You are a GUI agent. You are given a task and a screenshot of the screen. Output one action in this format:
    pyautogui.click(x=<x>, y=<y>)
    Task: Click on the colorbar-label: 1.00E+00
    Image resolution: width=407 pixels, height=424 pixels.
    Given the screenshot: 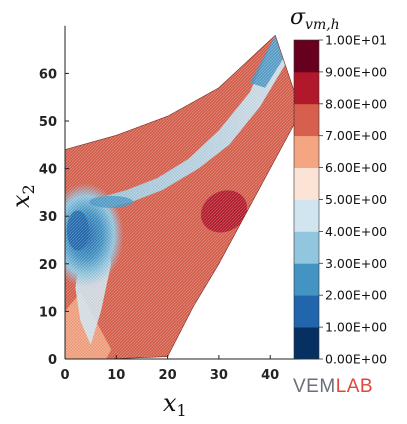 What is the action you would take?
    pyautogui.click(x=356, y=327)
    